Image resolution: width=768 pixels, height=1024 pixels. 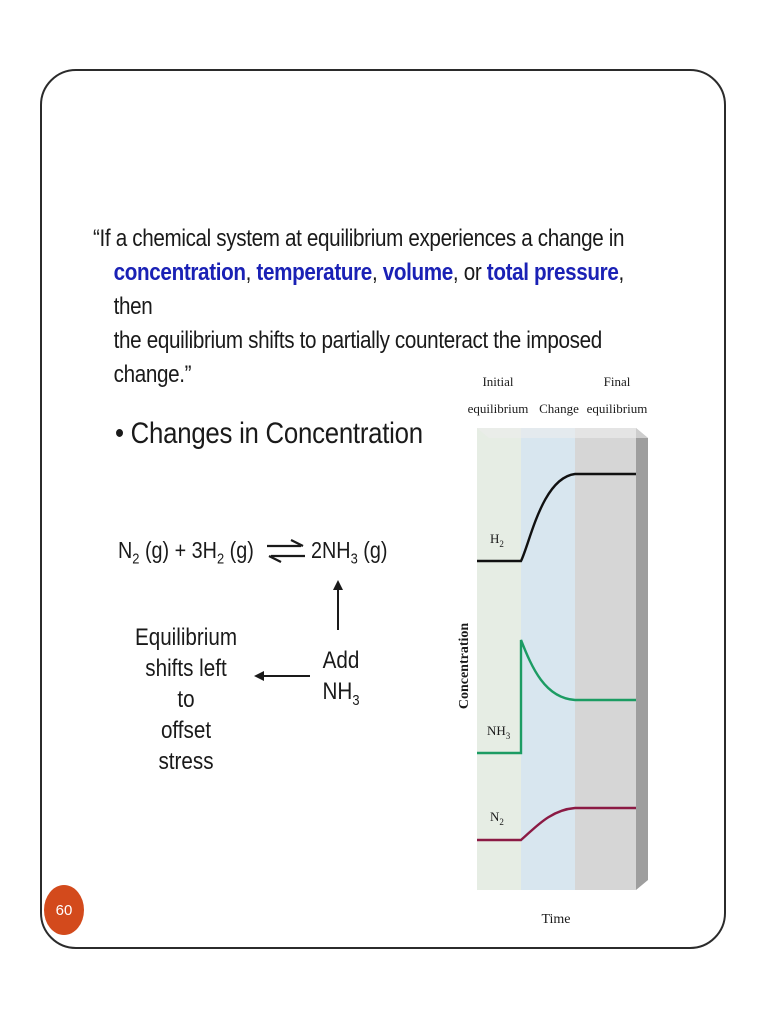 What do you see at coordinates (331, 550) in the screenshot?
I see `eq-nh3: 2NH` at bounding box center [331, 550].